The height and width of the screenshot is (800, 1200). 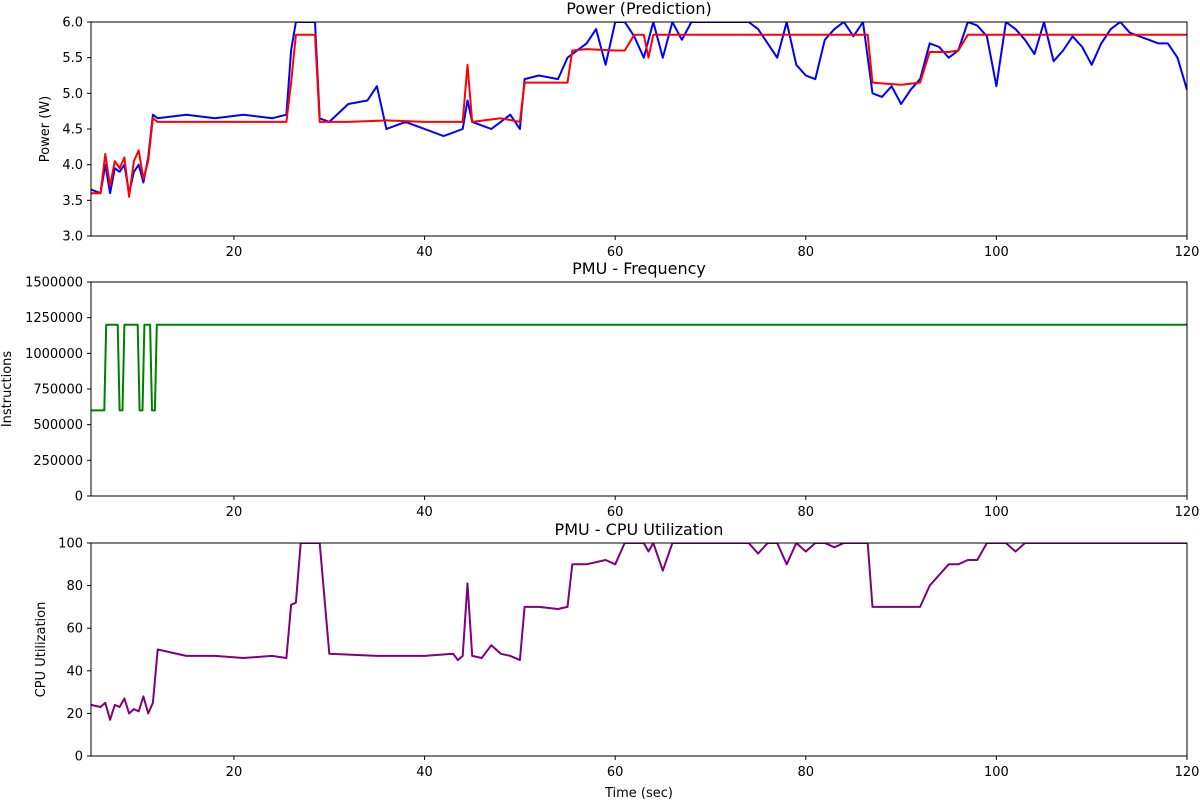 What do you see at coordinates (234, 252) in the screenshot?
I see `power-xtick-label: 20` at bounding box center [234, 252].